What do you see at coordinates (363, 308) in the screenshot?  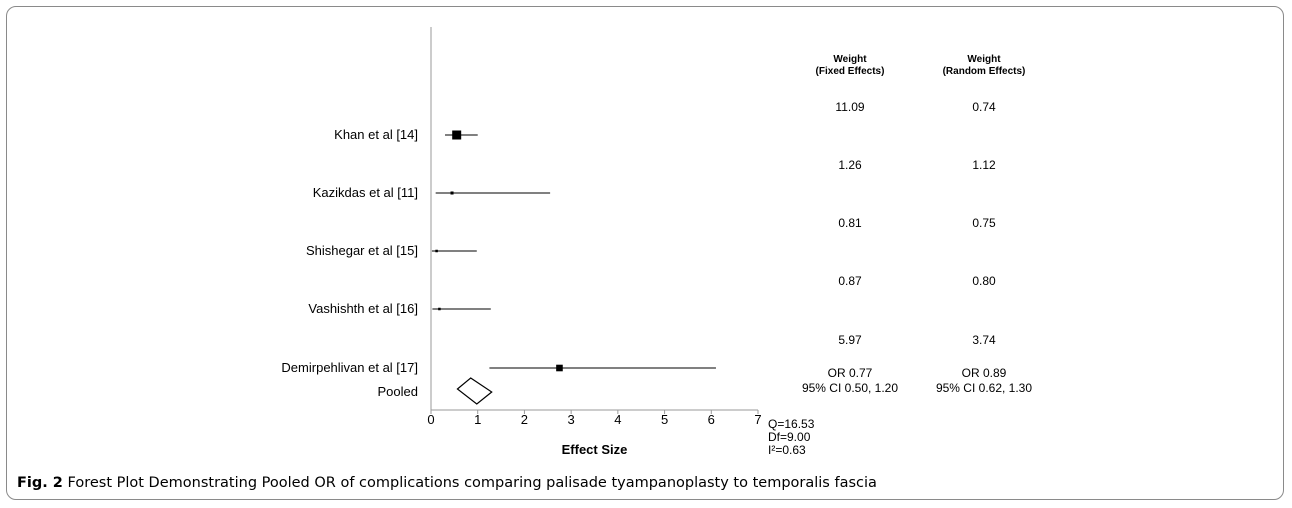 I see `study-label-3: Vashishth et al [16]` at bounding box center [363, 308].